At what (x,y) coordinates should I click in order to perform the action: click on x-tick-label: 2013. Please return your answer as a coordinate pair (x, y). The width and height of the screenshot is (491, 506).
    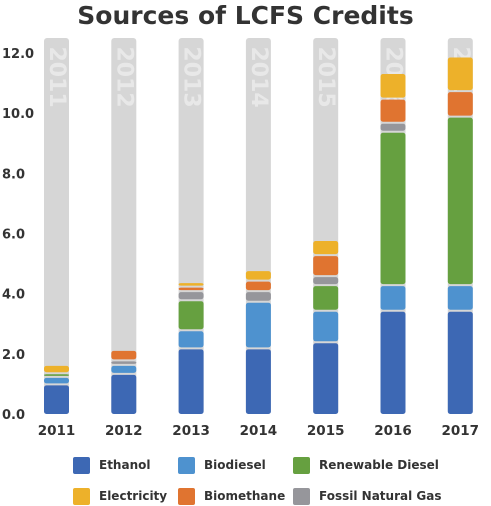
    Looking at the image, I should click on (191, 431).